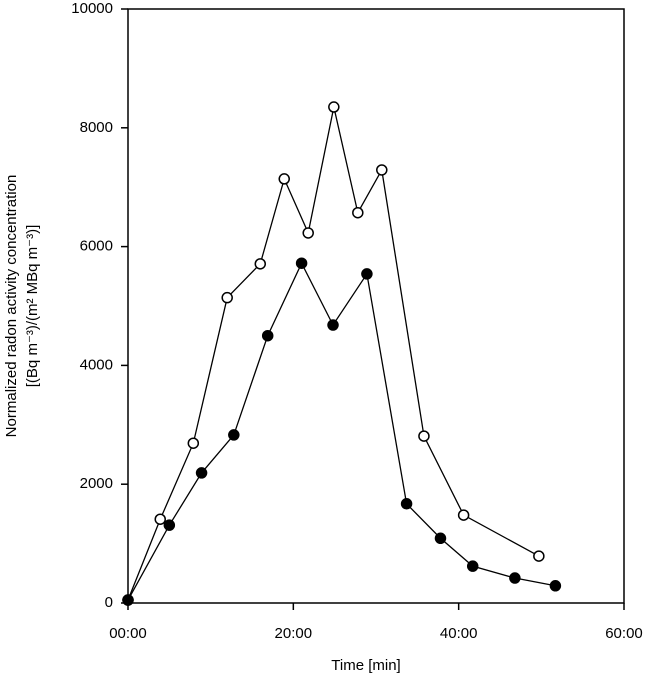 Image resolution: width=646 pixels, height=685 pixels. Describe the element at coordinates (11, 306) in the screenshot. I see `y-axis-title: Normalized radon activity concentration` at that location.